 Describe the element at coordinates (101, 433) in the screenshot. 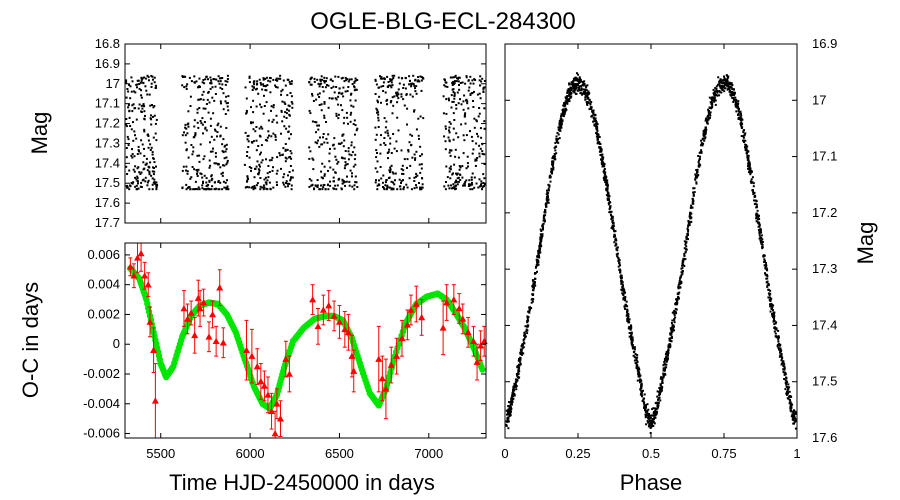

I see `o-c-y-tick-label: -0.006` at that location.